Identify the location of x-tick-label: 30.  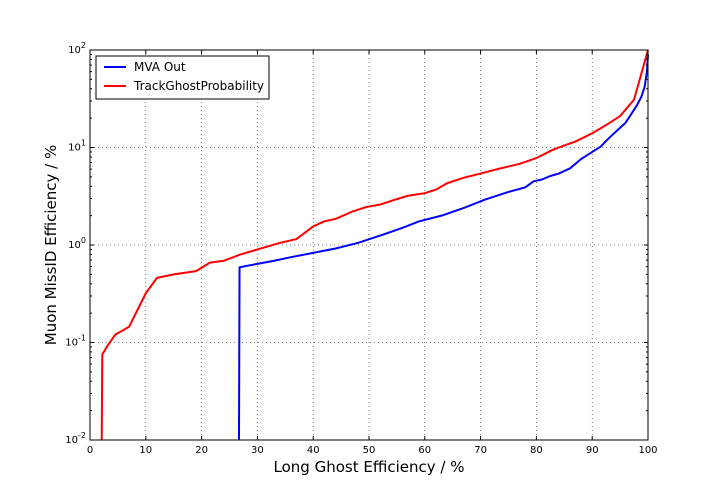
(257, 450).